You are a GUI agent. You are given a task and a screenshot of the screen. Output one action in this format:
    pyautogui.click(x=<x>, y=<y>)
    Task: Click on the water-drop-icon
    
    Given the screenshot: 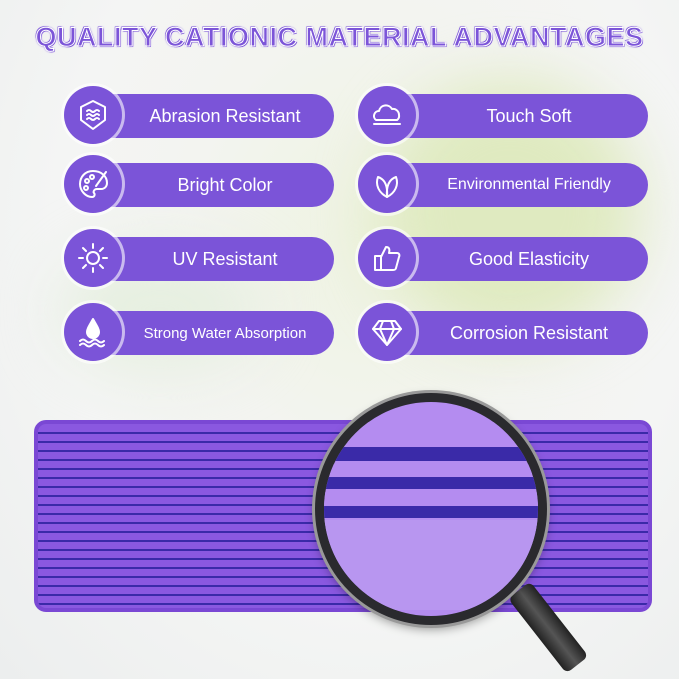 What is the action you would take?
    pyautogui.click(x=93, y=332)
    